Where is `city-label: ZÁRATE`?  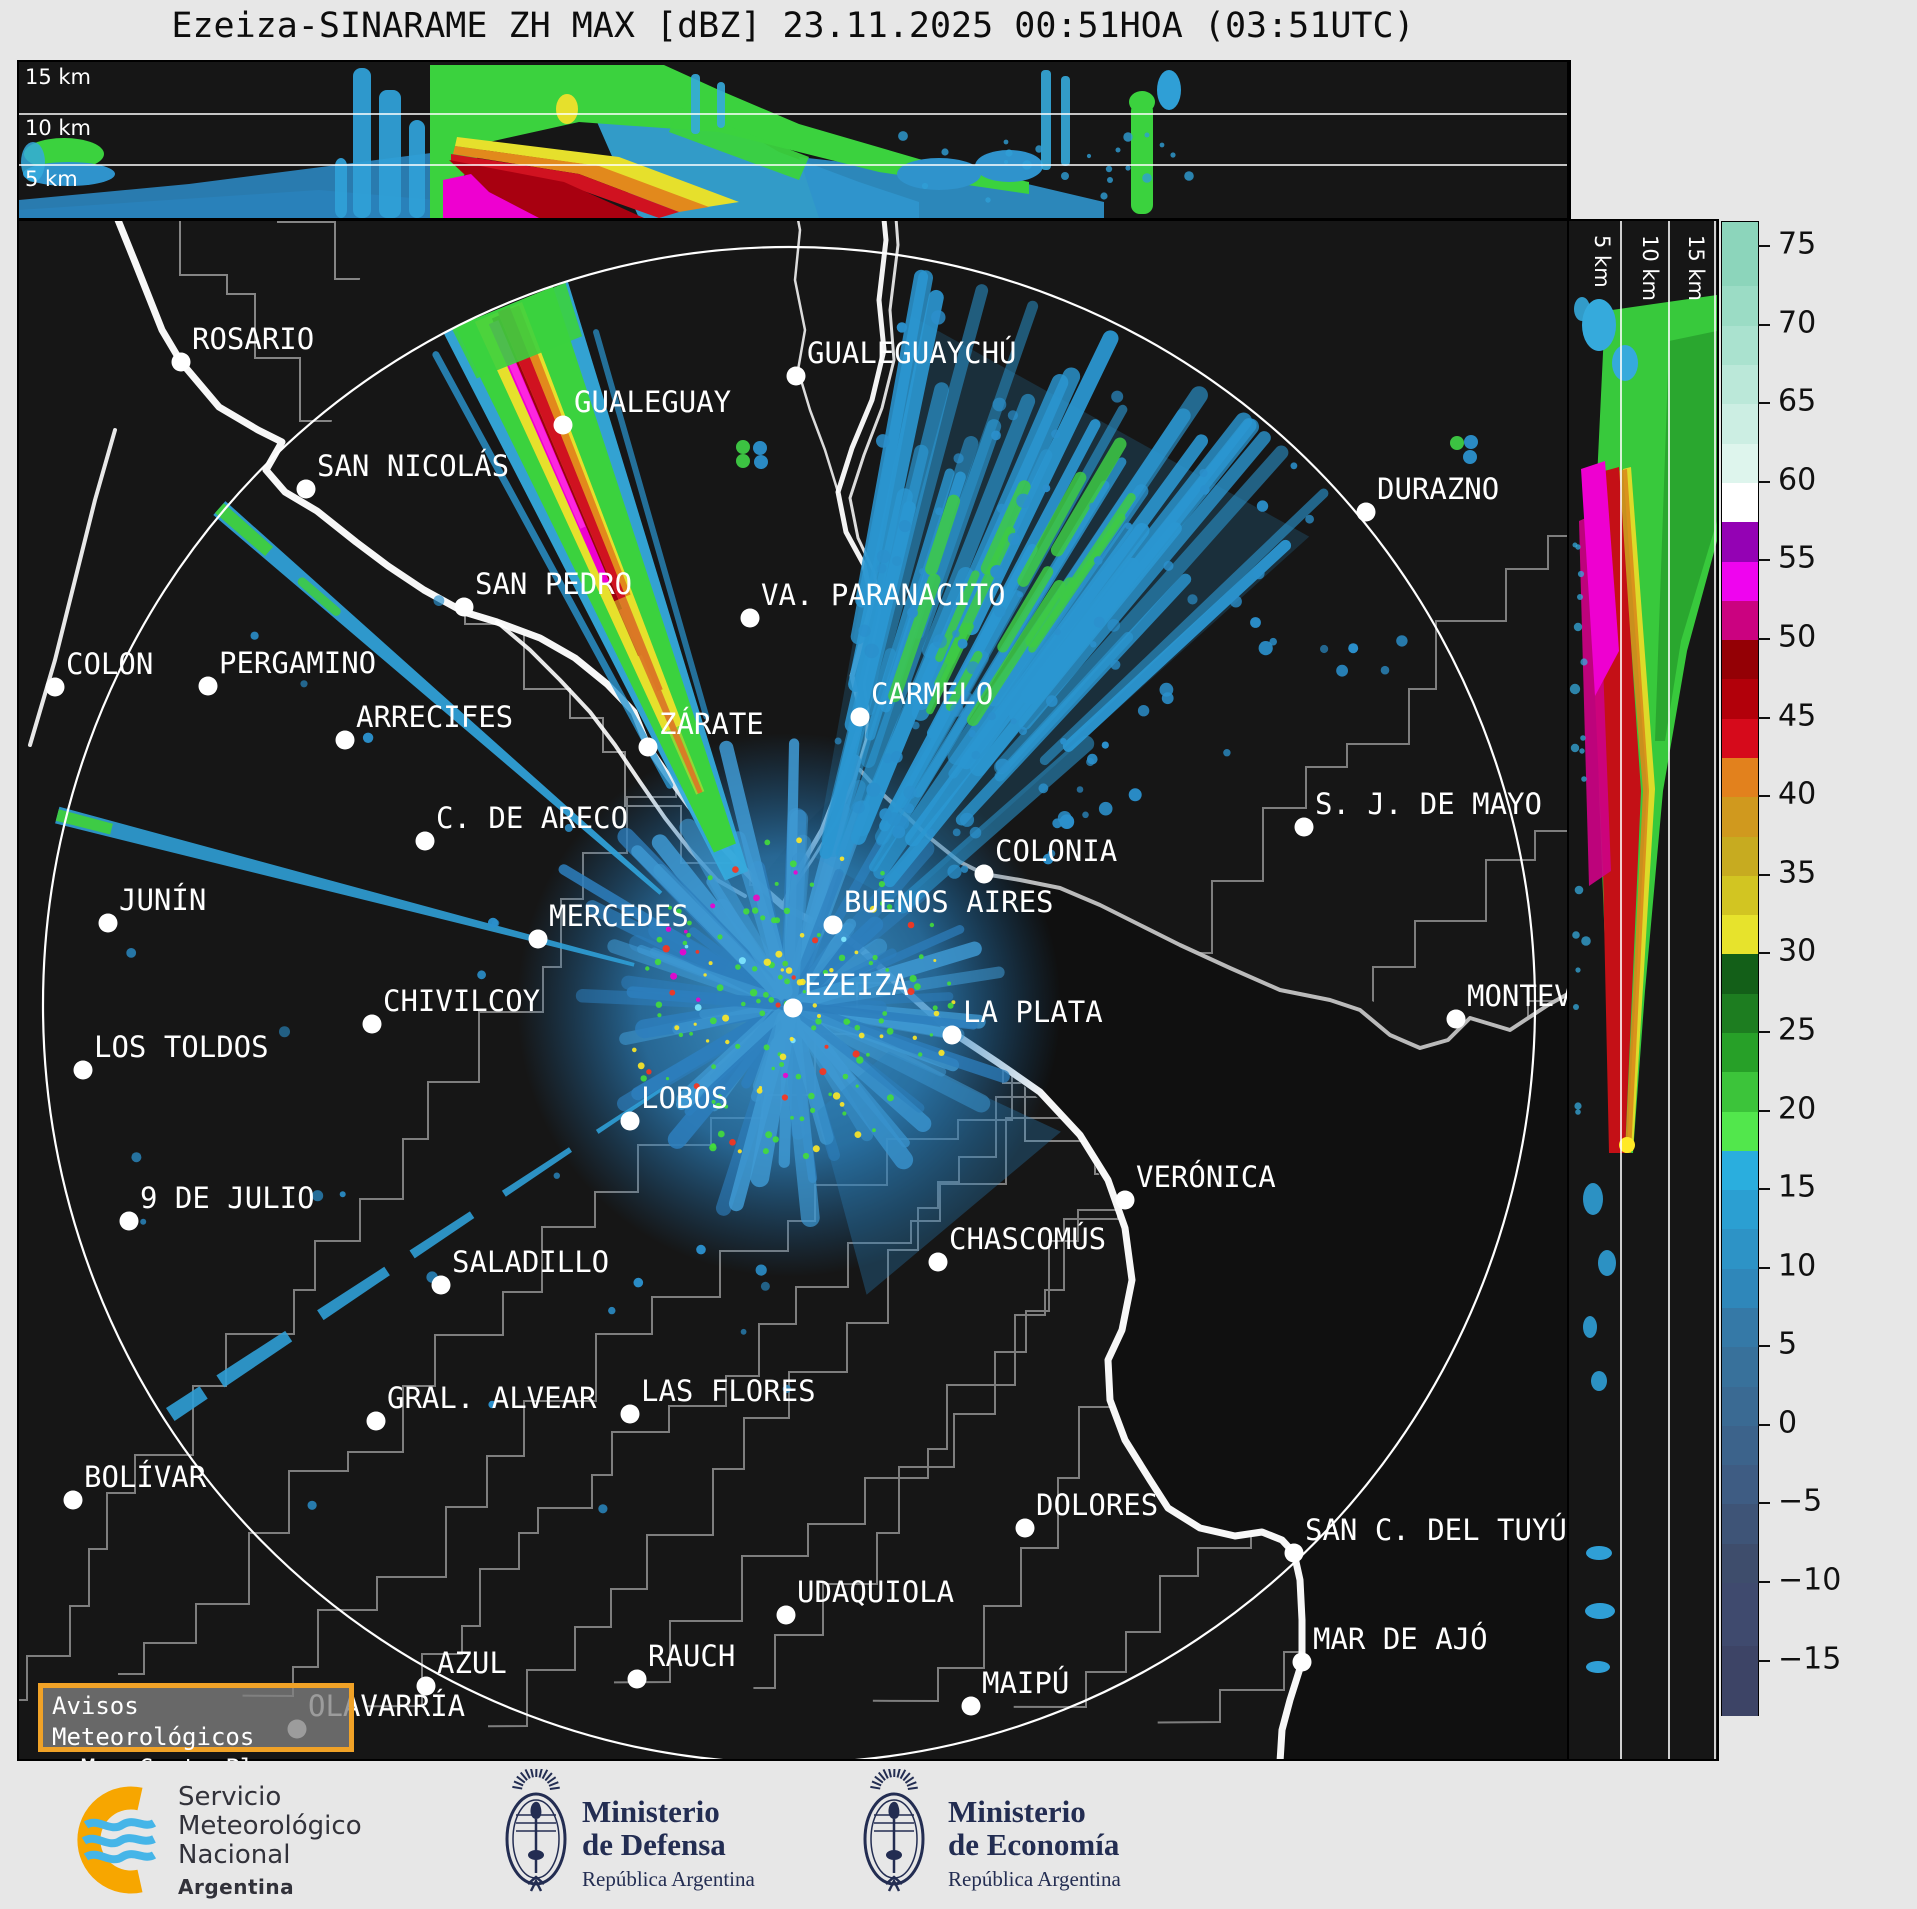
city-label: ZÁRATE is located at coordinates (711, 724).